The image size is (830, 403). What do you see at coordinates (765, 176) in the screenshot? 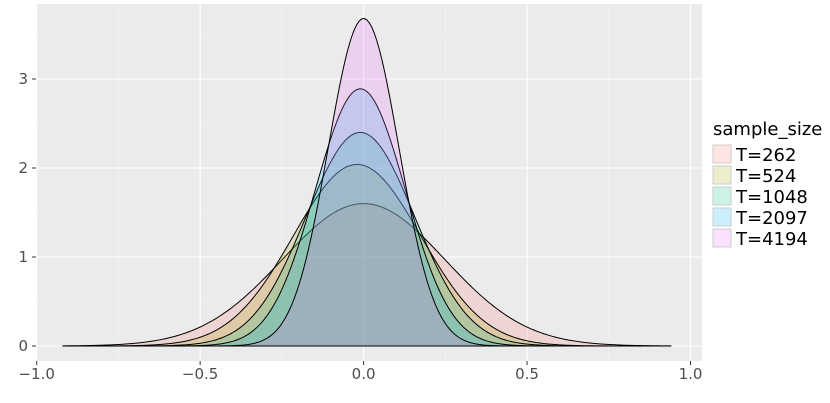
I see `legend-label-2: T=524` at bounding box center [765, 176].